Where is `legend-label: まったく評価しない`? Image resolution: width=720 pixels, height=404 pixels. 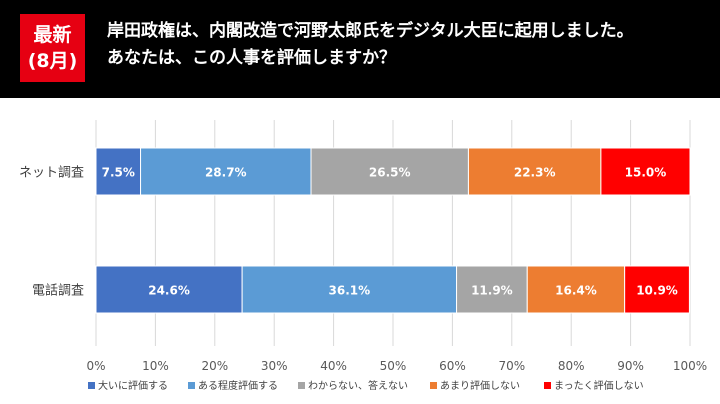 legend-label: まったく評価しない is located at coordinates (599, 385).